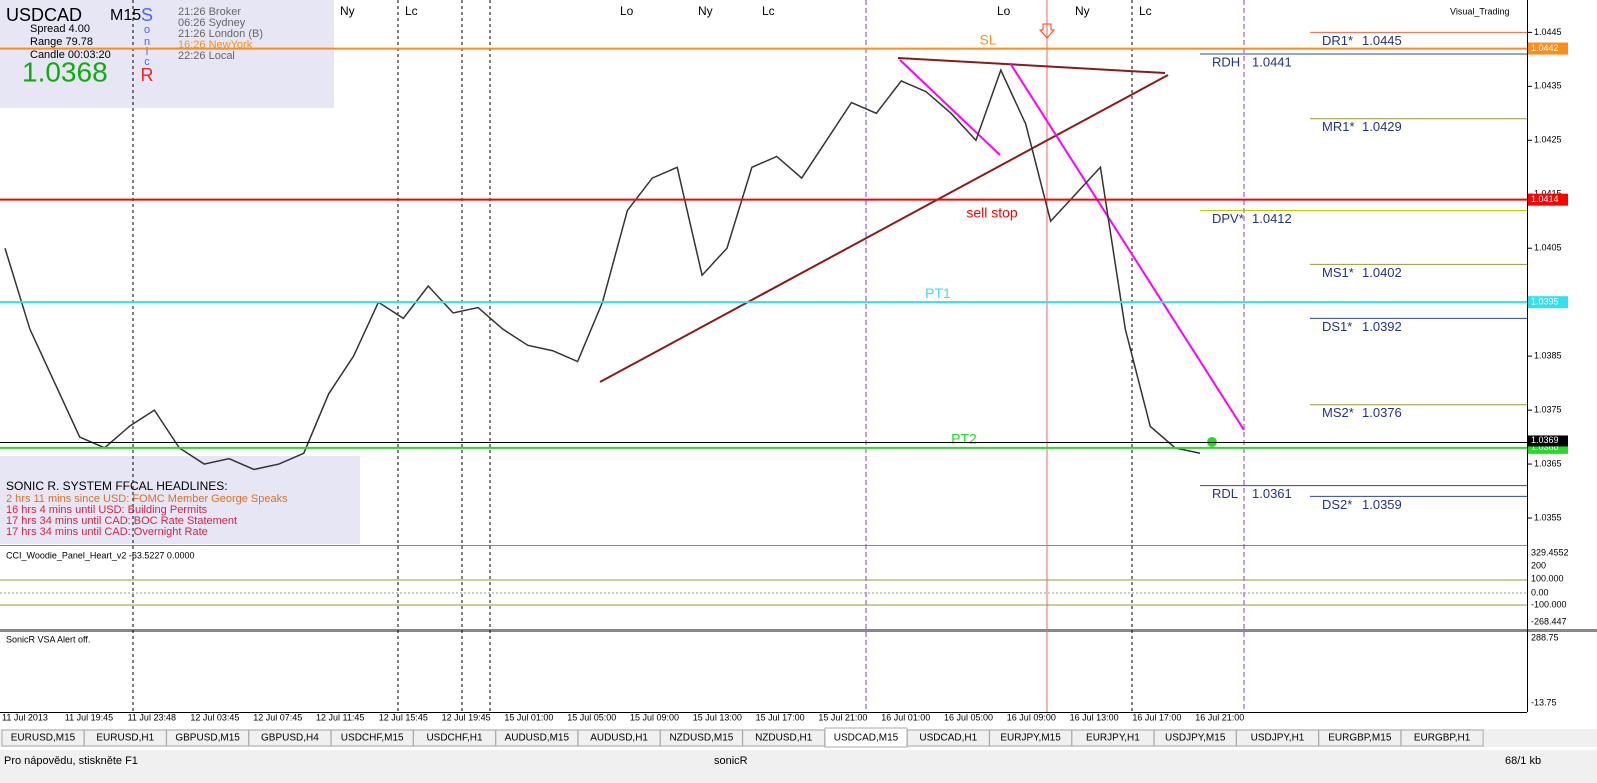 This screenshot has height=783, width=1597. Describe the element at coordinates (701, 738) in the screenshot. I see `tab-label: NZDUSD,M15` at that location.